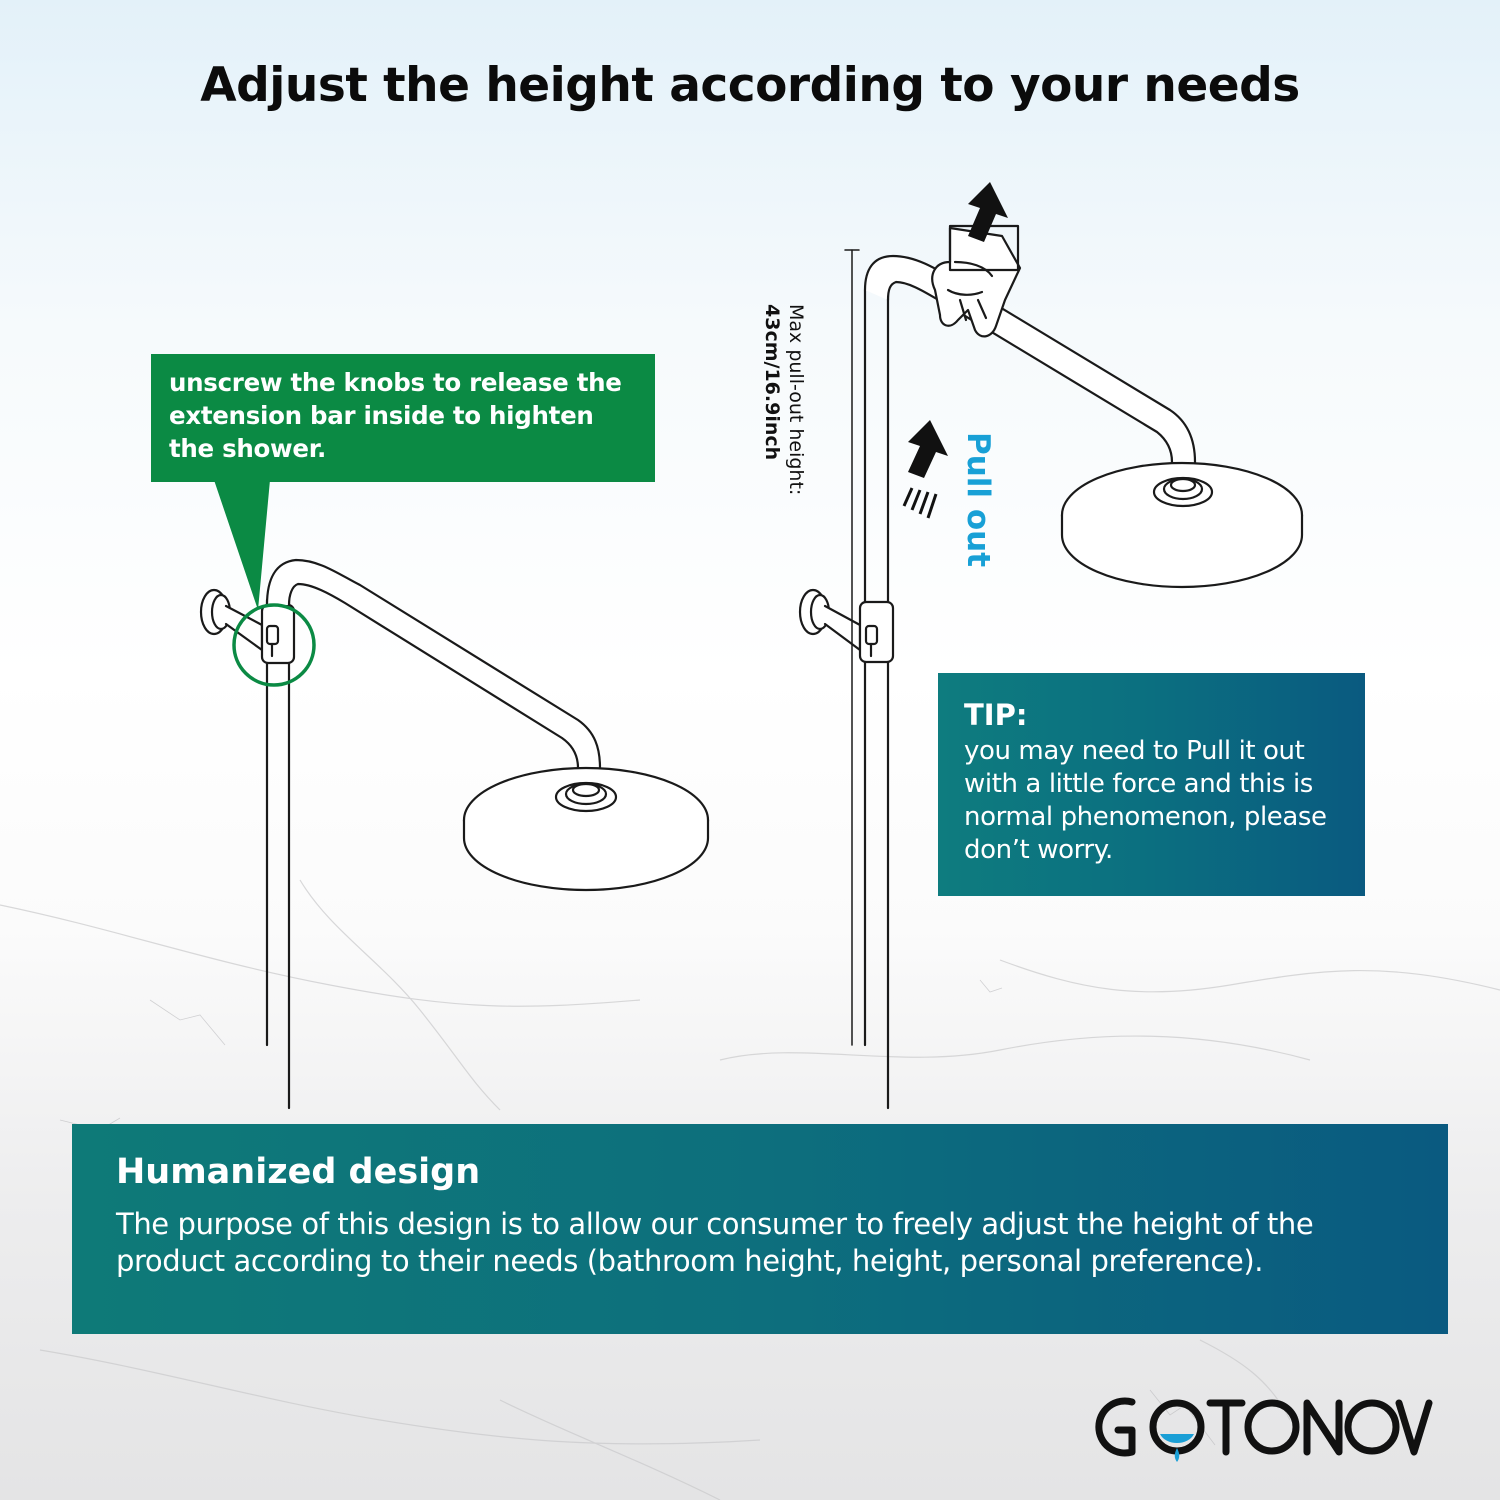 This screenshot has width=1500, height=1500. Describe the element at coordinates (298, 1172) in the screenshot. I see `banner-title: Humanized design` at that location.